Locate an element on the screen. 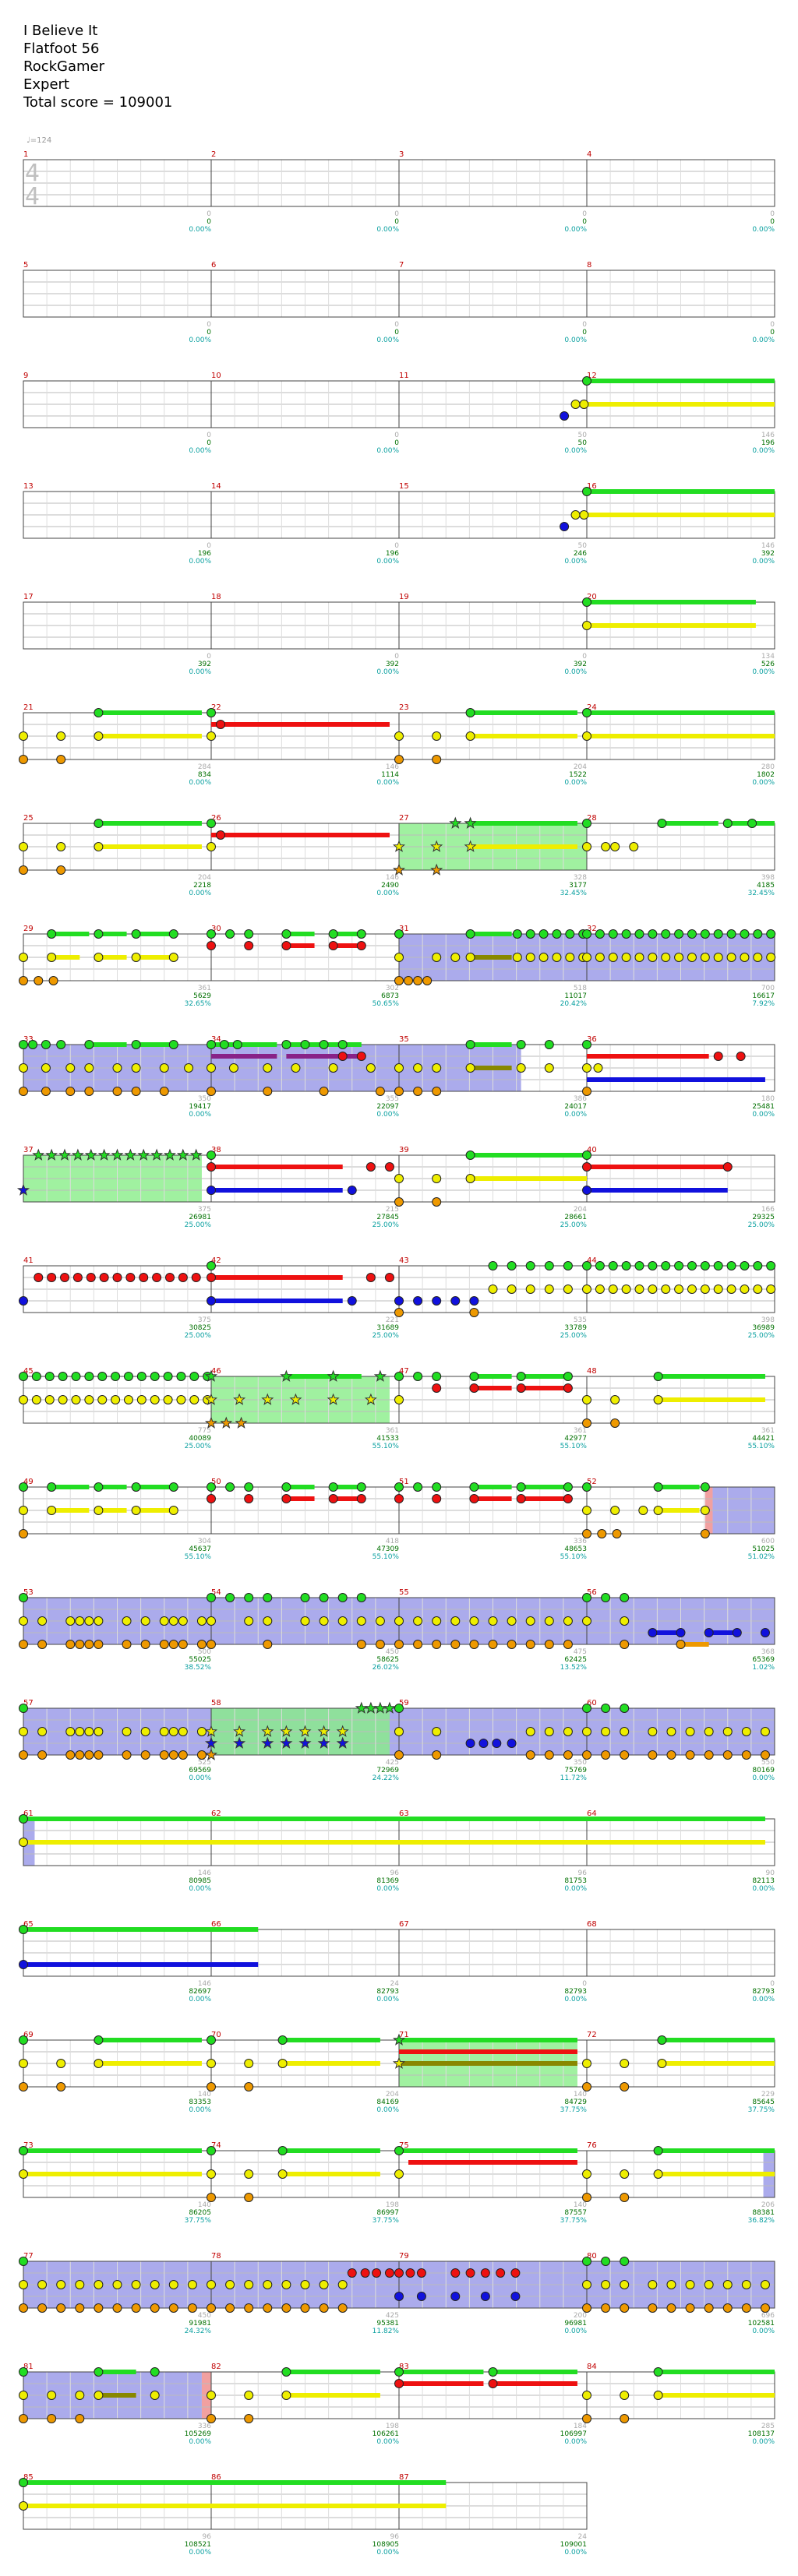  running-score: 85645 is located at coordinates (763, 2102).